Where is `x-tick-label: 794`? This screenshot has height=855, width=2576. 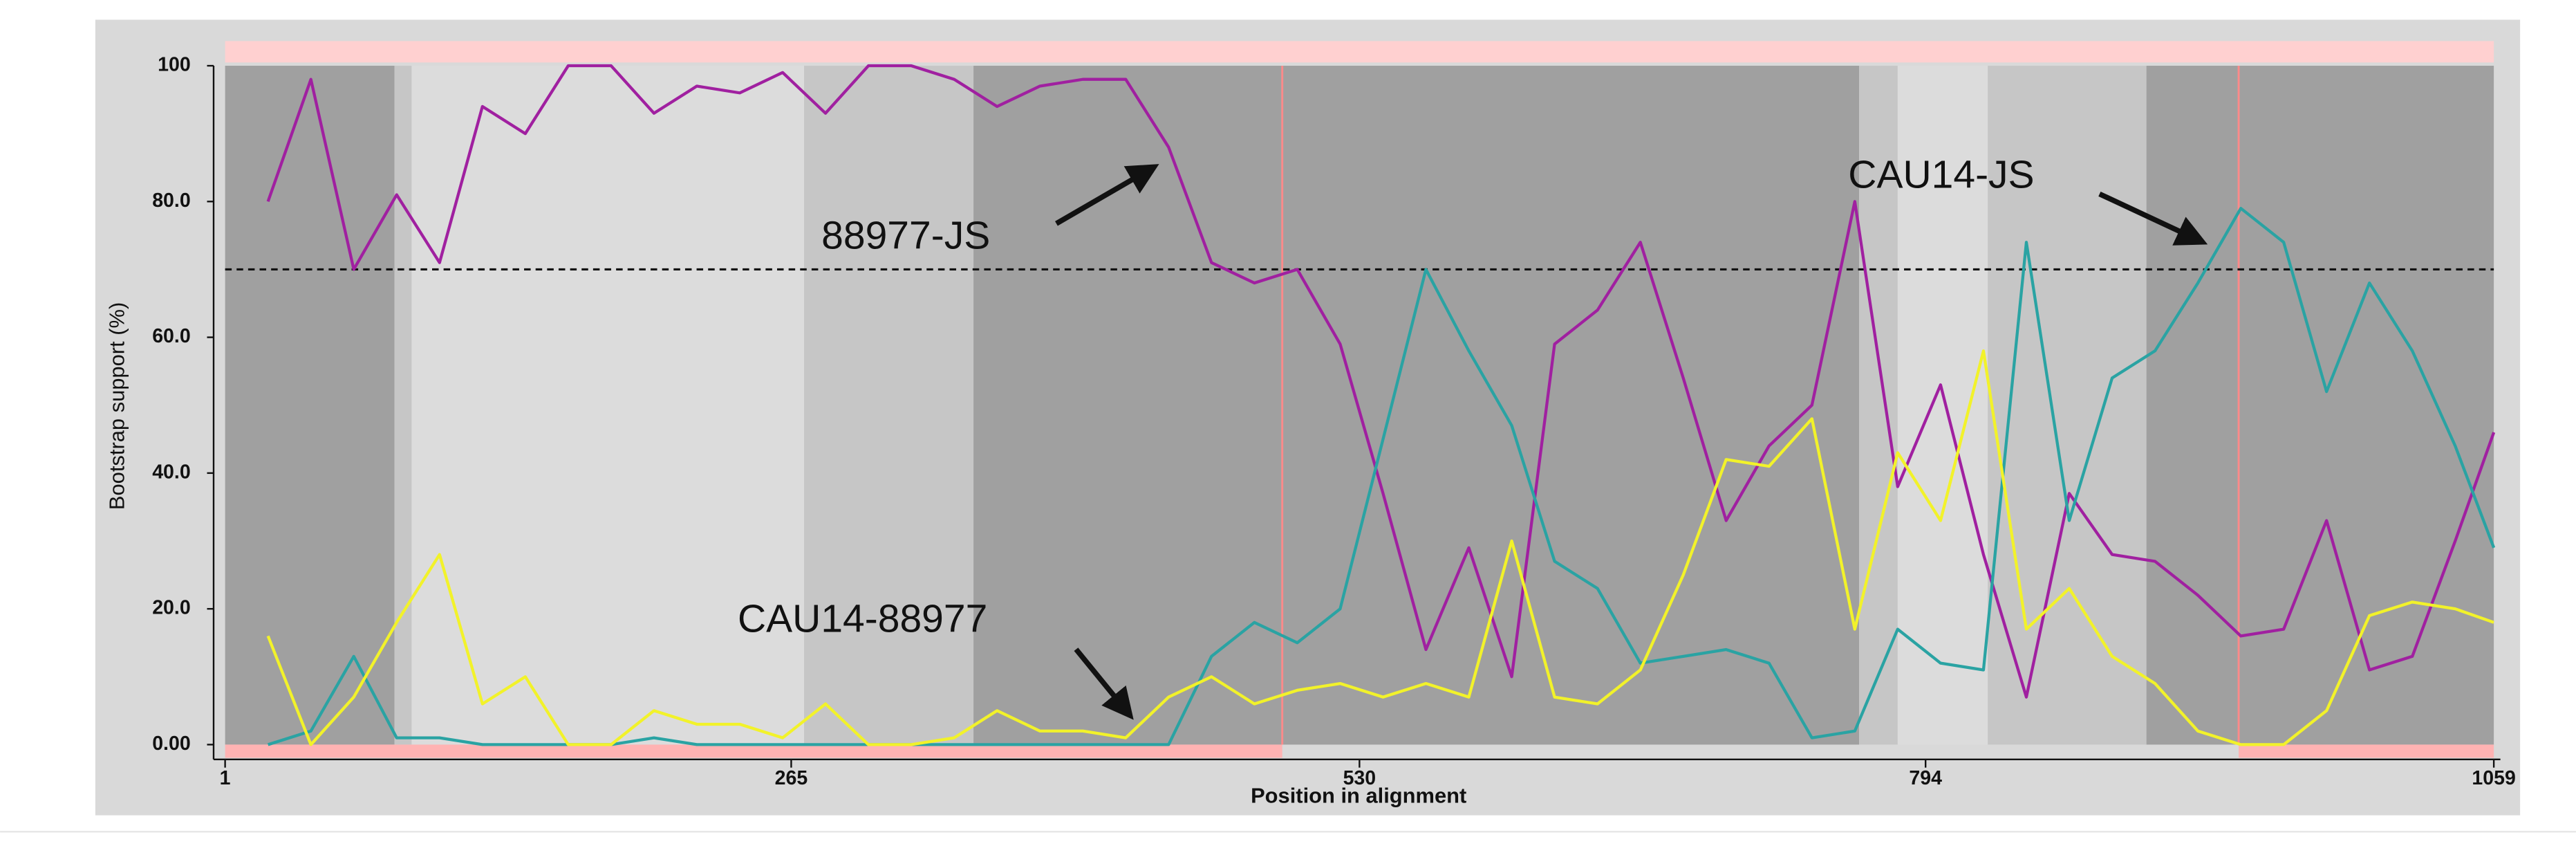 x-tick-label: 794 is located at coordinates (1925, 778).